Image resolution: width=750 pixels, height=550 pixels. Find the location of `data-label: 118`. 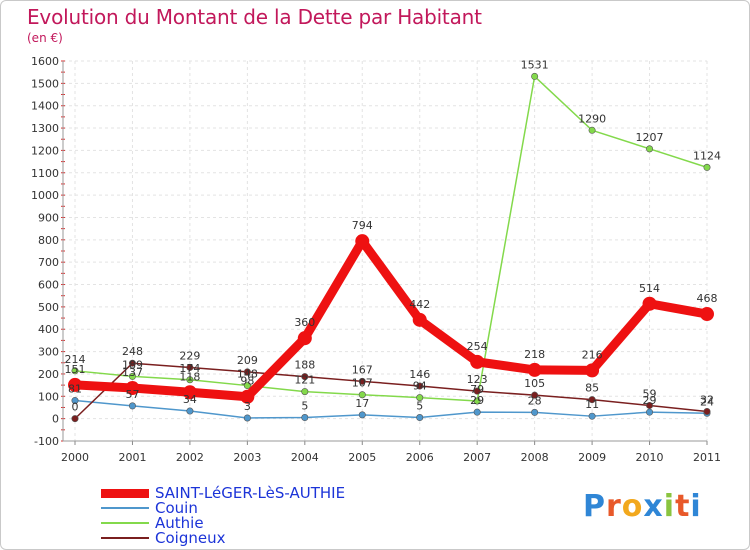

data-label: 118 is located at coordinates (189, 376).